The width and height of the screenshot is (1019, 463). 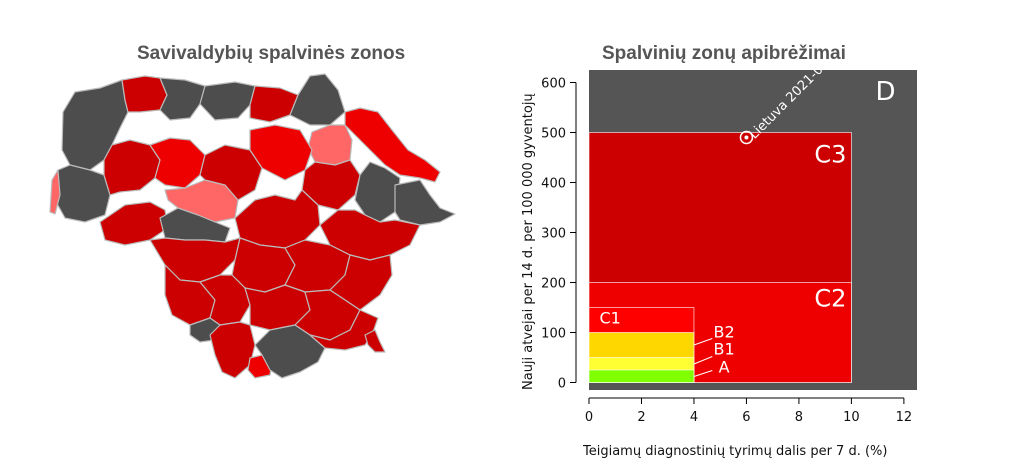 What do you see at coordinates (589, 417) in the screenshot?
I see `x-tick-label: 0` at bounding box center [589, 417].